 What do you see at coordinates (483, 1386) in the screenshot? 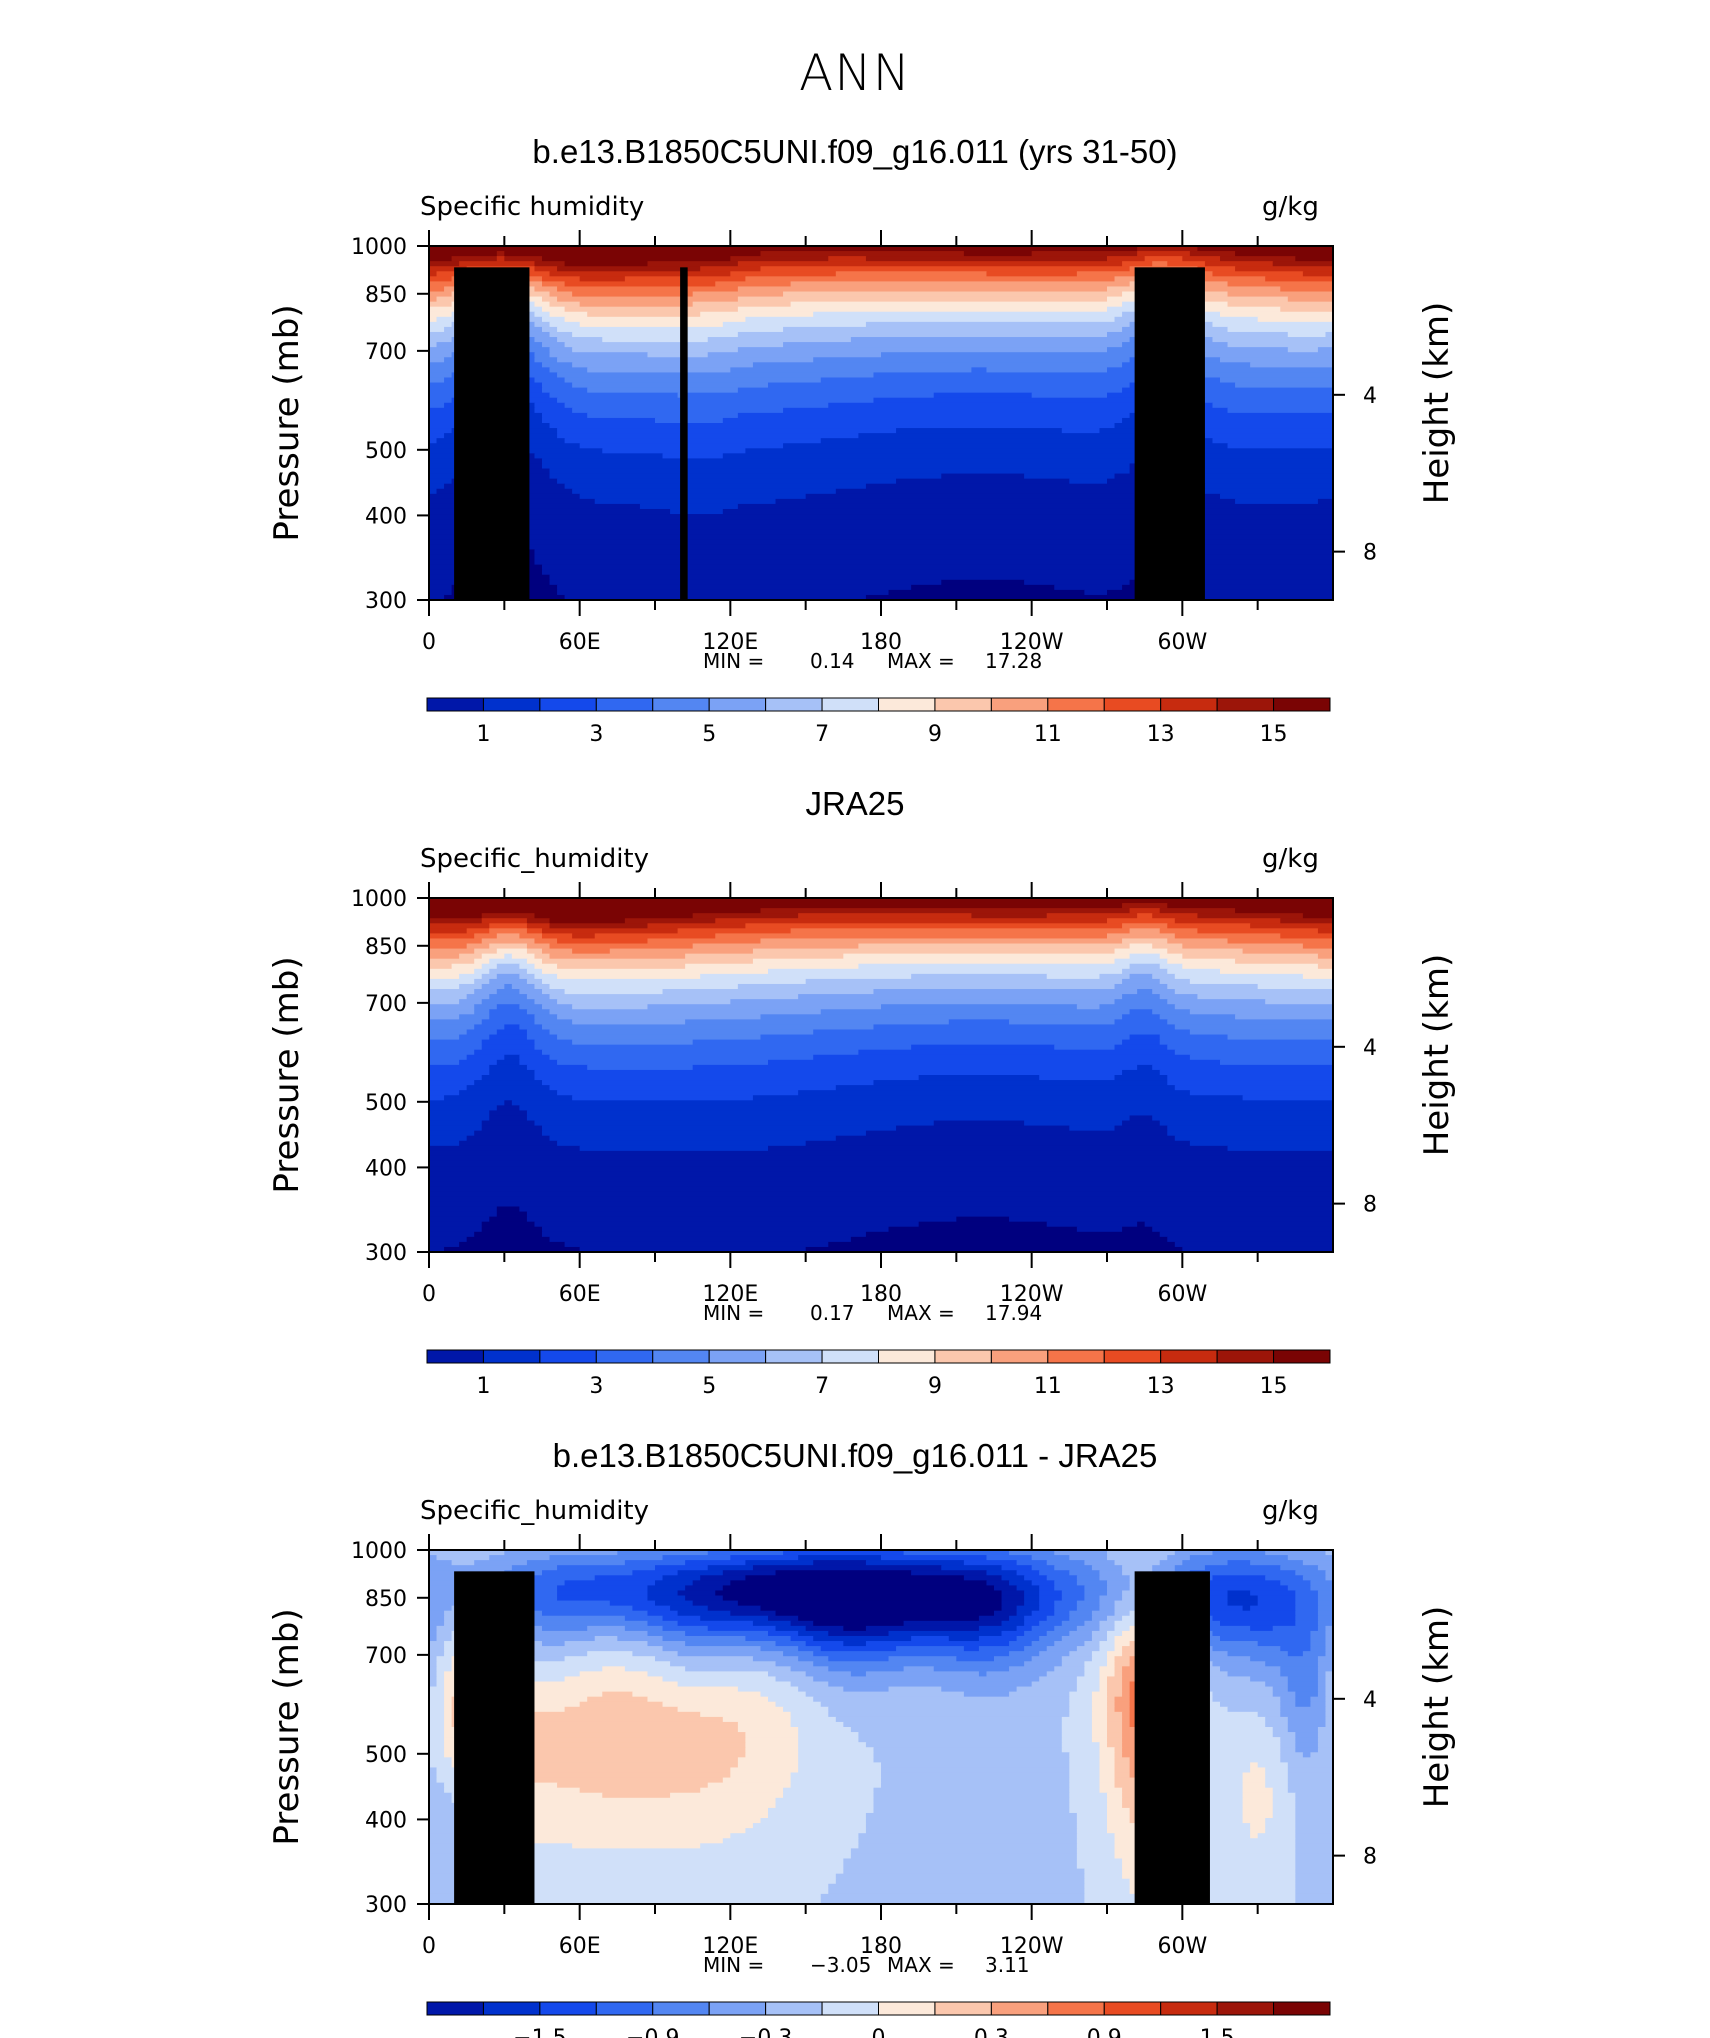
I see `colorbar-label: 1` at bounding box center [483, 1386].